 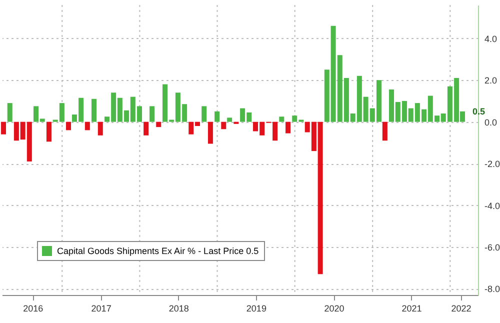 What do you see at coordinates (334, 309) in the screenshot?
I see `x-tick-label: 2020` at bounding box center [334, 309].